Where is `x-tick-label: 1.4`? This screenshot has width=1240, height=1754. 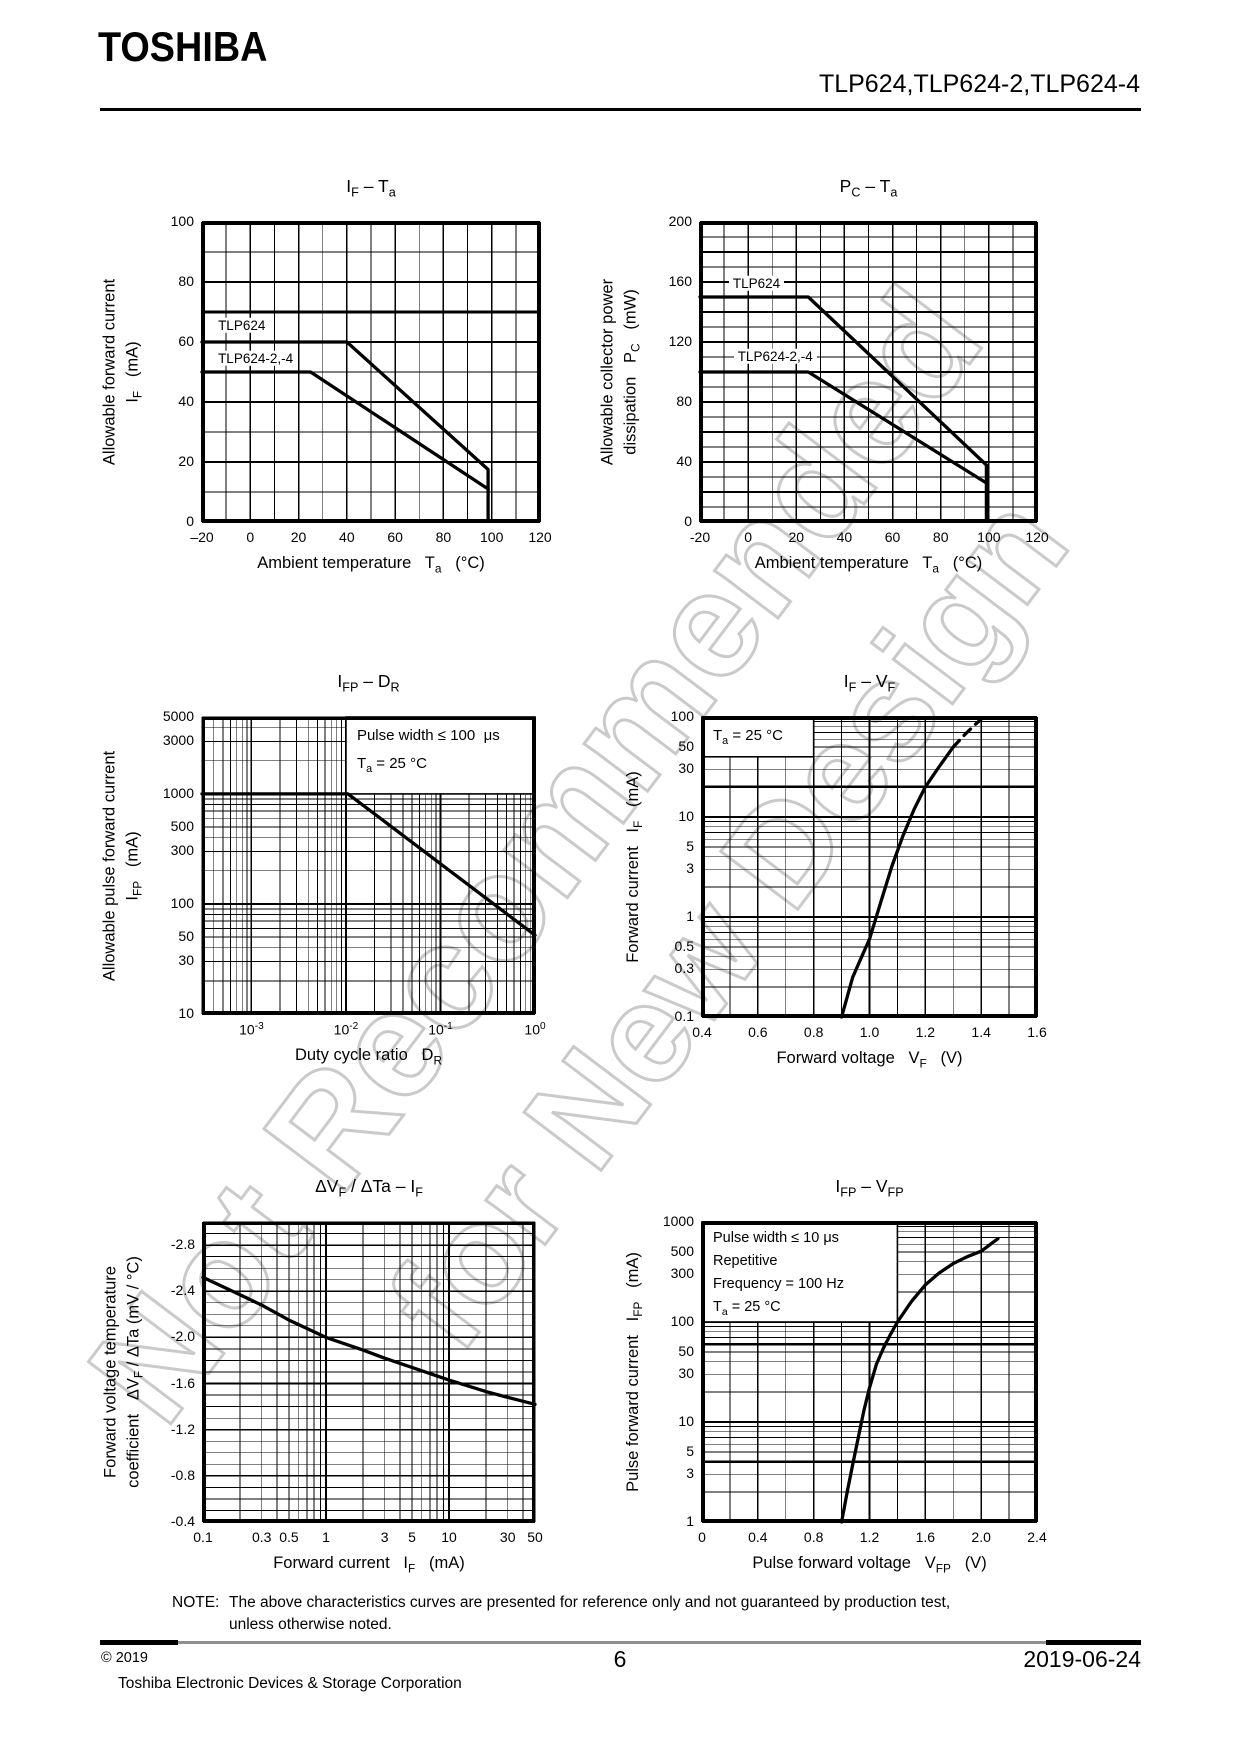 x-tick-label: 1.4 is located at coordinates (981, 1032).